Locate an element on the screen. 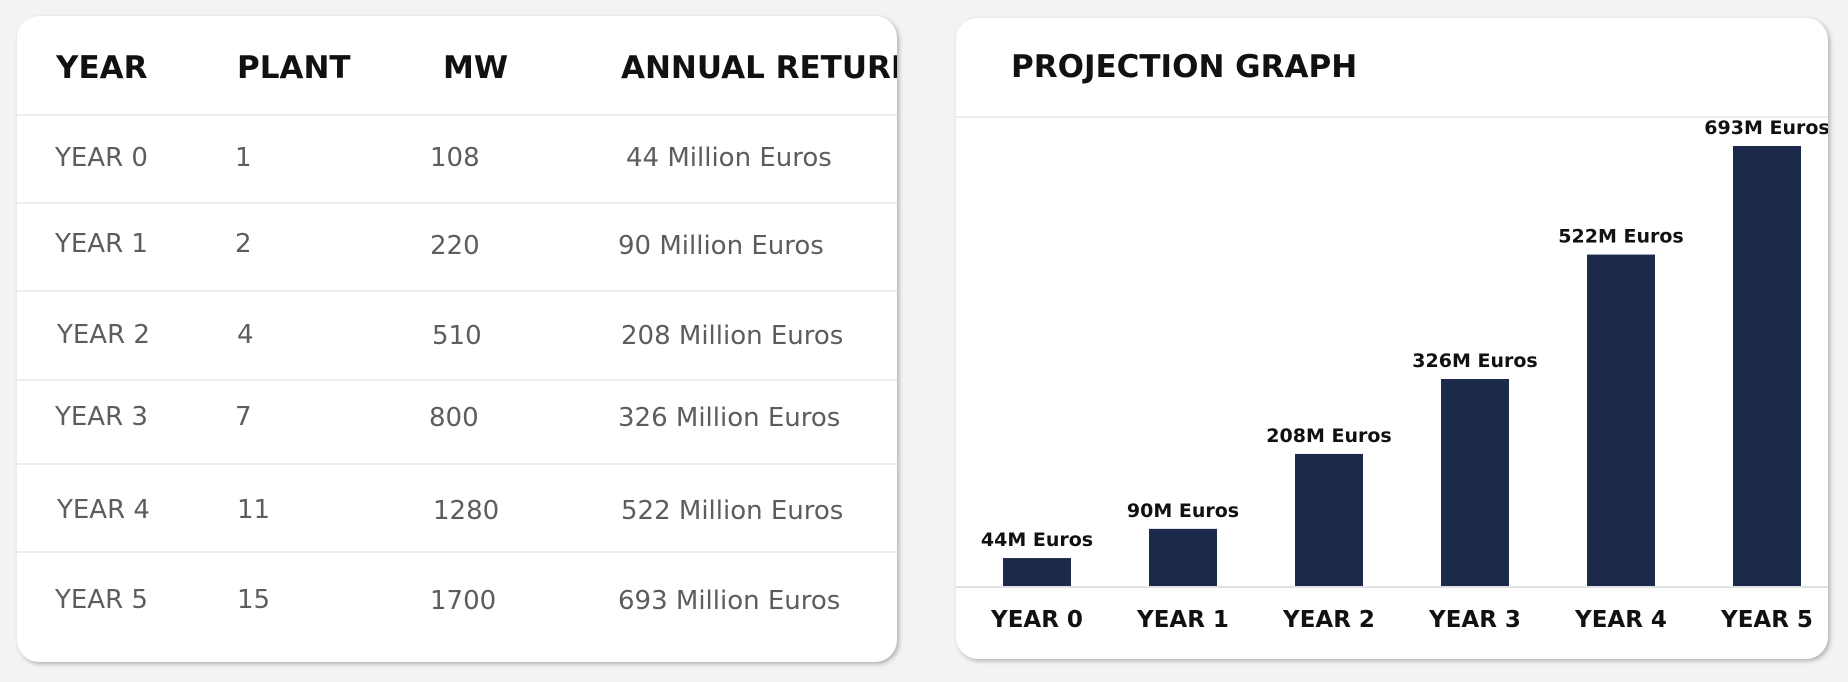 The height and width of the screenshot is (682, 1848). bar-data-label: 693M Euros is located at coordinates (1766, 128).